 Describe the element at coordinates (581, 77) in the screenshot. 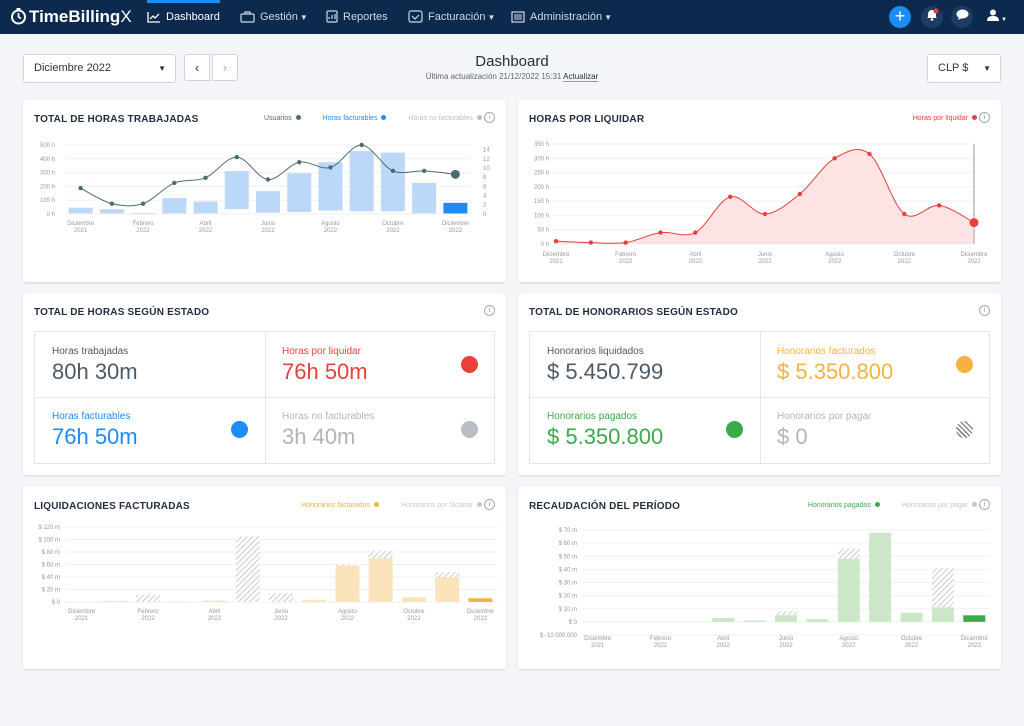

I see `refresh-link: Actualizar` at that location.